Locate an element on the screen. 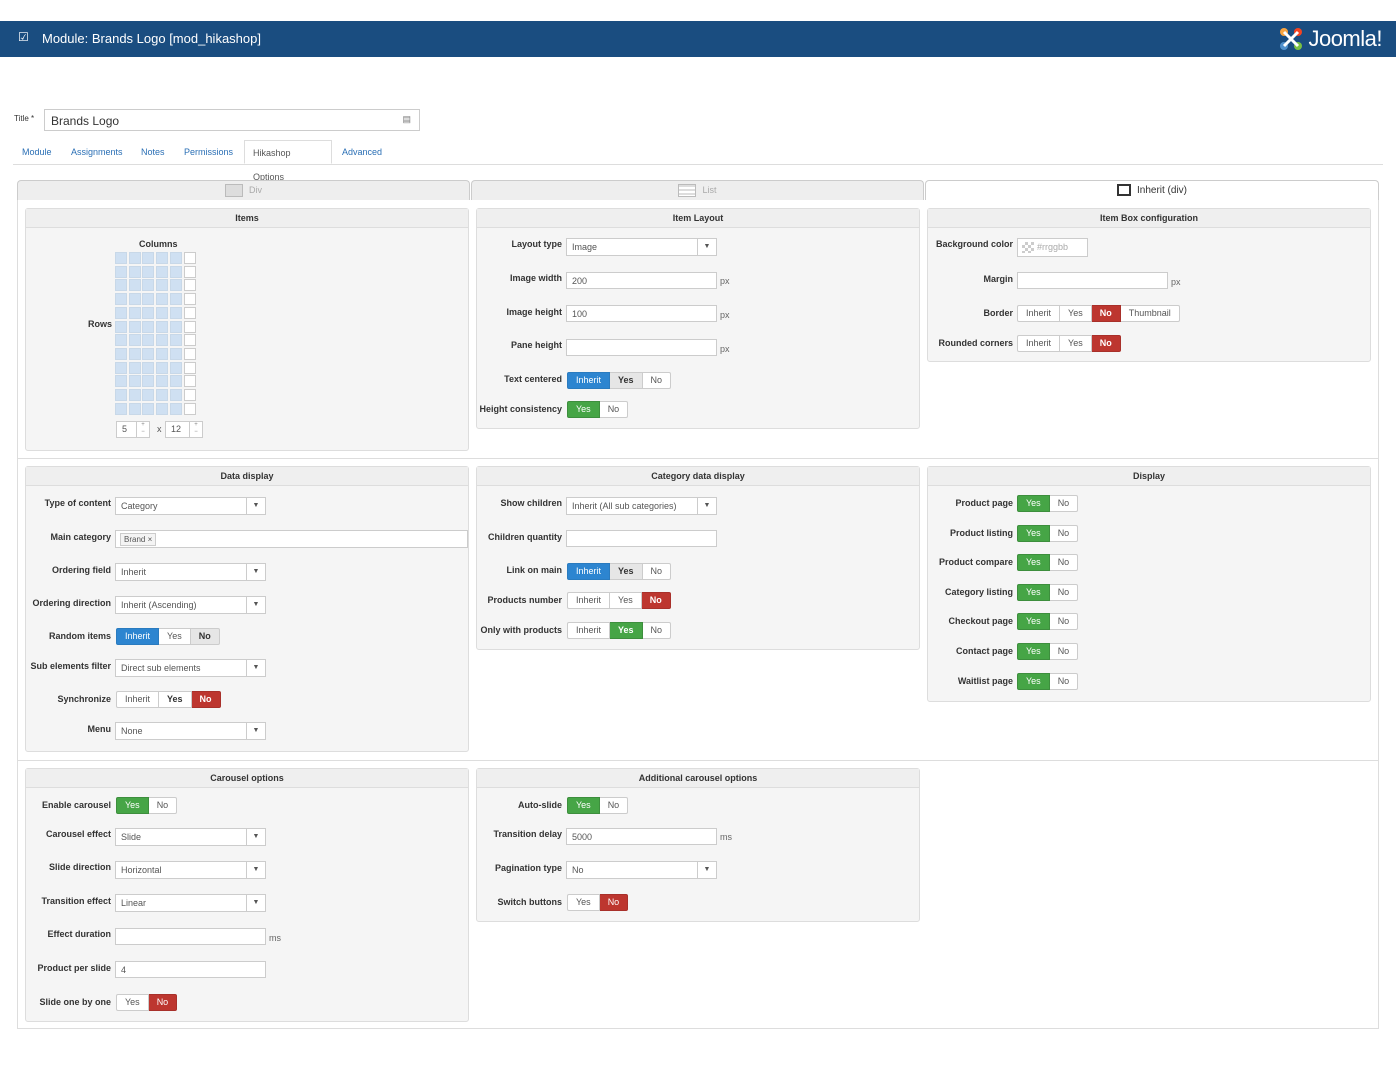  slide-direction-select: Horizontal ▼ is located at coordinates (190, 870).